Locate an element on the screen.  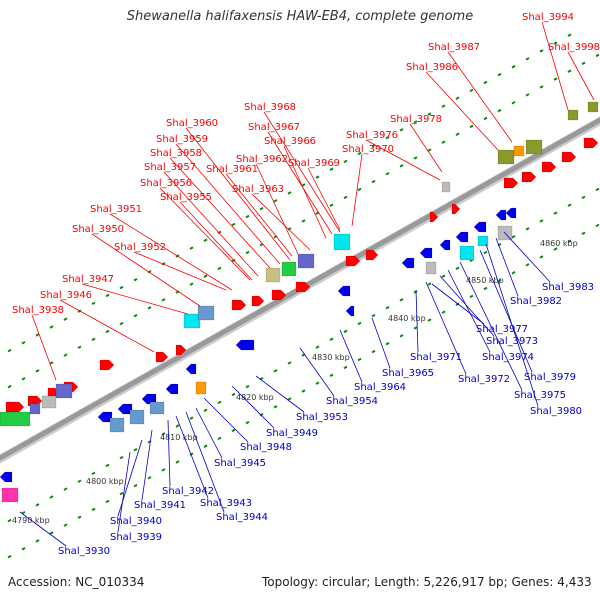
lightblue-box is located at coordinates (206, 313).